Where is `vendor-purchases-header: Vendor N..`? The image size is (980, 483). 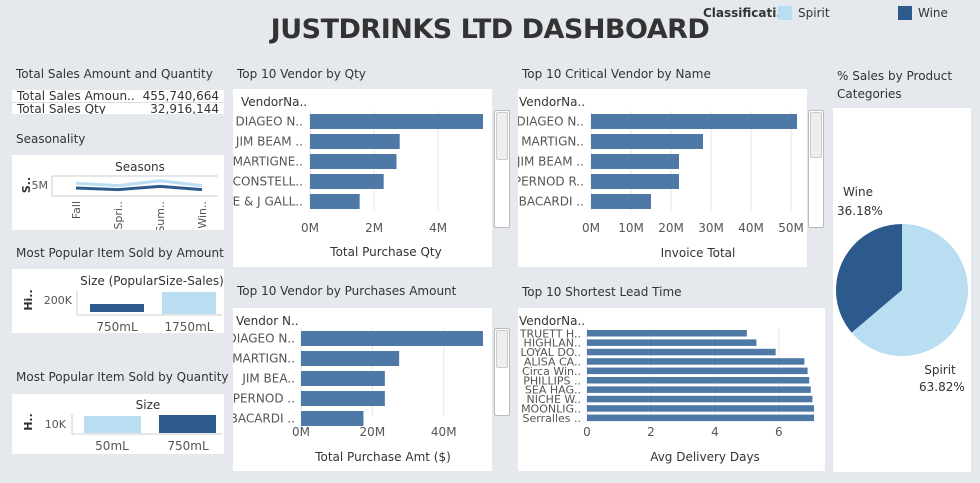
vendor-purchases-header: Vendor N.. is located at coordinates (267, 321).